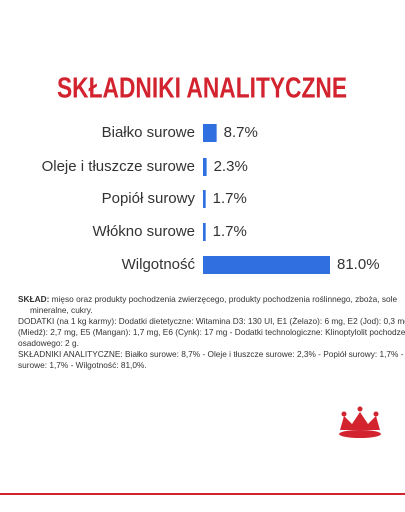 The height and width of the screenshot is (512, 405). Describe the element at coordinates (148, 132) in the screenshot. I see `category-label: Białko surowe` at that location.